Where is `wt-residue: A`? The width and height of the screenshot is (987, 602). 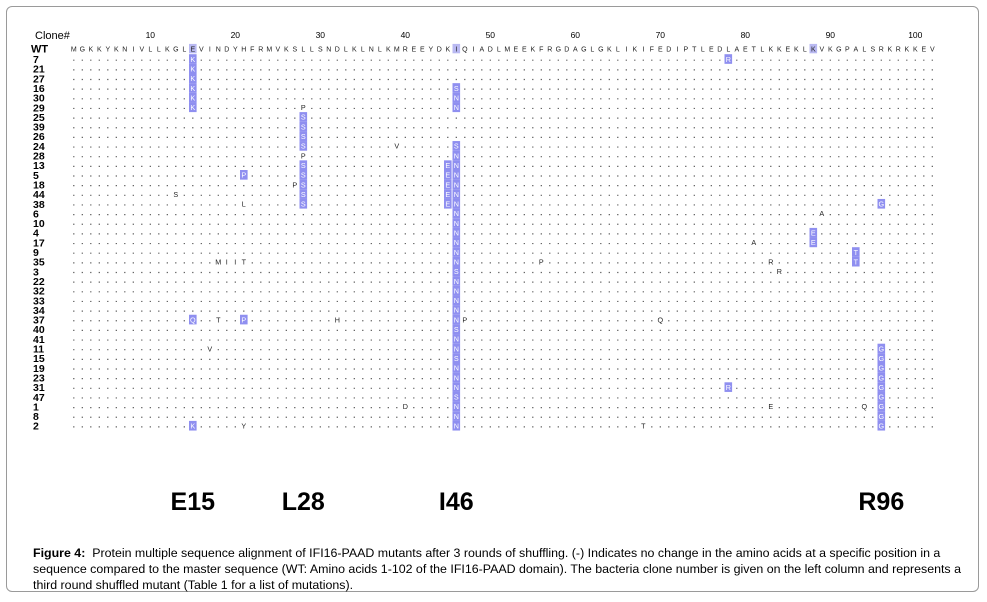
wt-residue: A is located at coordinates (481, 50).